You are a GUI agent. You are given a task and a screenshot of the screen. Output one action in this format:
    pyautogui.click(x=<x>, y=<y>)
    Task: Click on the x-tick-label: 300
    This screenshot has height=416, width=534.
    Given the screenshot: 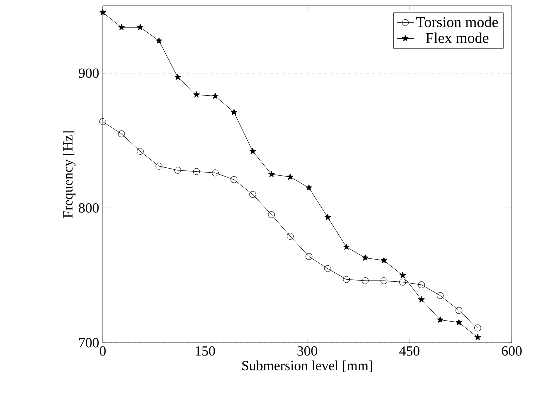 What is the action you would take?
    pyautogui.click(x=308, y=351)
    